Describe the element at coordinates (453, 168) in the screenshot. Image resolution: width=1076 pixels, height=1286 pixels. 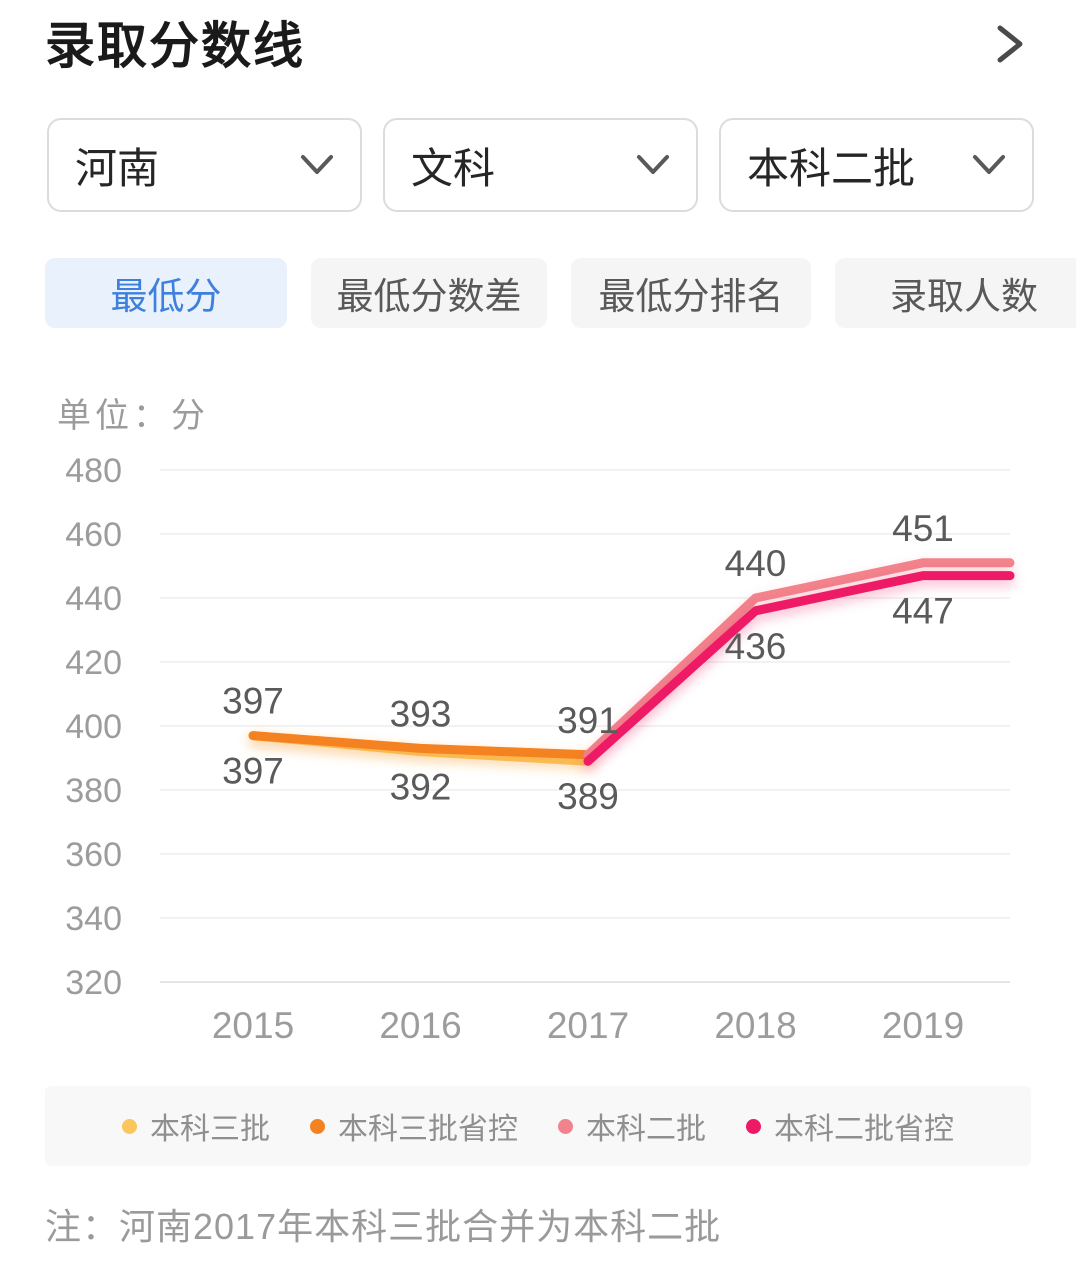
I see `subject-dropdown-value: 文科` at that location.